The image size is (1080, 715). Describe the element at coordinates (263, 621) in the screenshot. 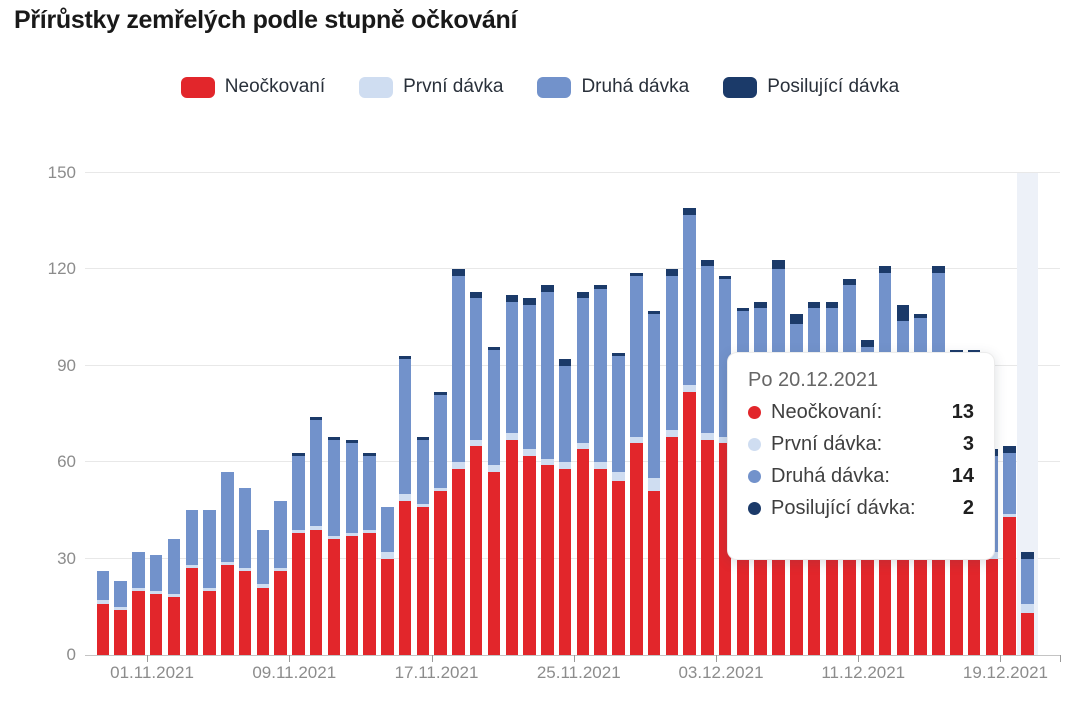

I see `bar-segment-1-07.11.2021` at that location.